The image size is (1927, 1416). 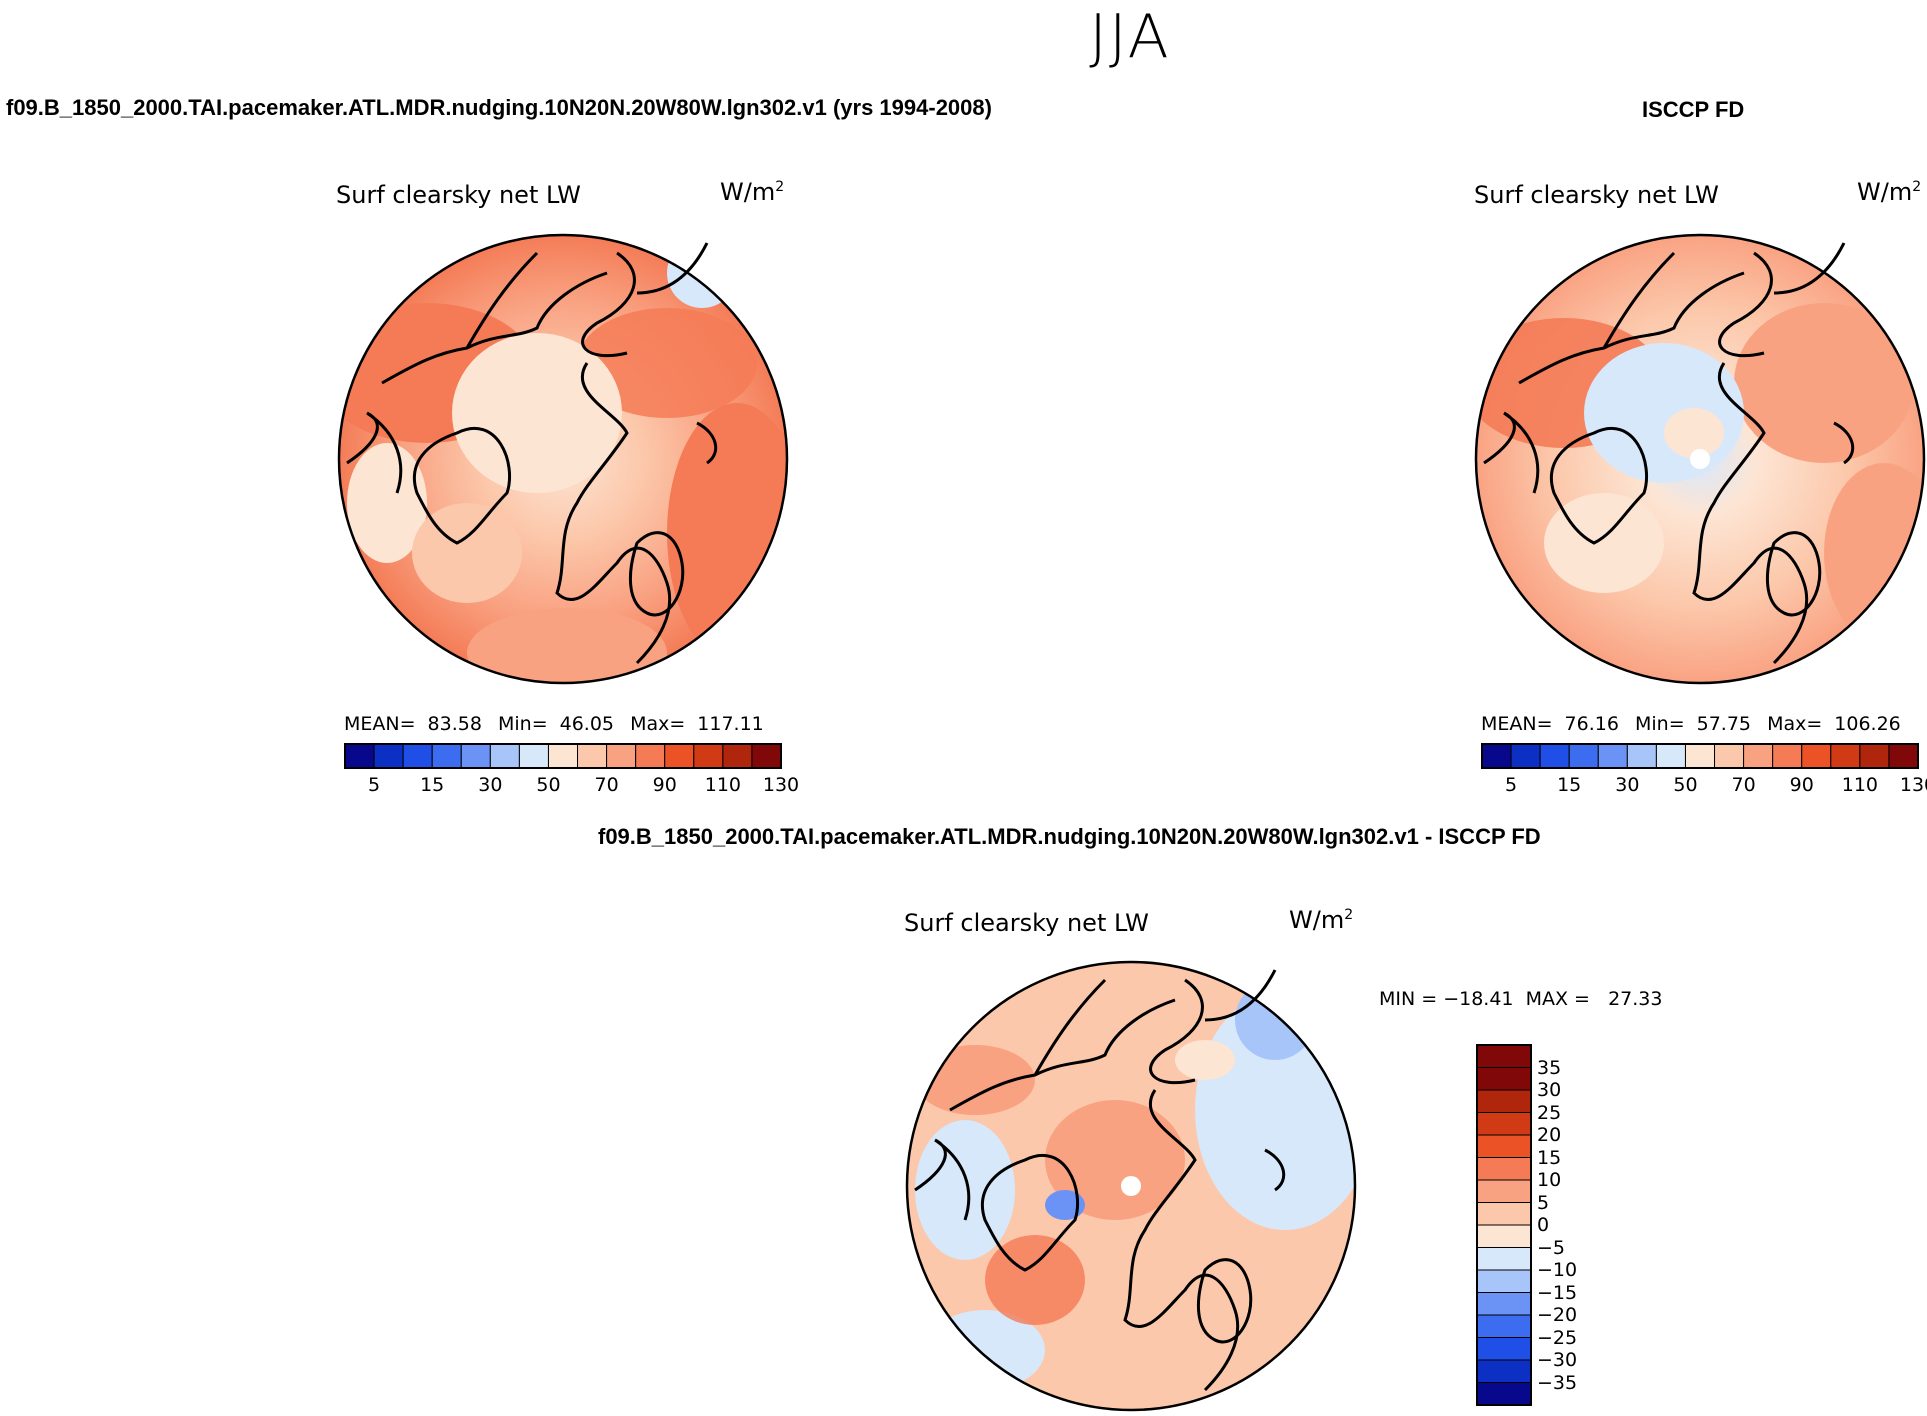 I want to click on max-value: 106.26, so click(x=1867, y=724).